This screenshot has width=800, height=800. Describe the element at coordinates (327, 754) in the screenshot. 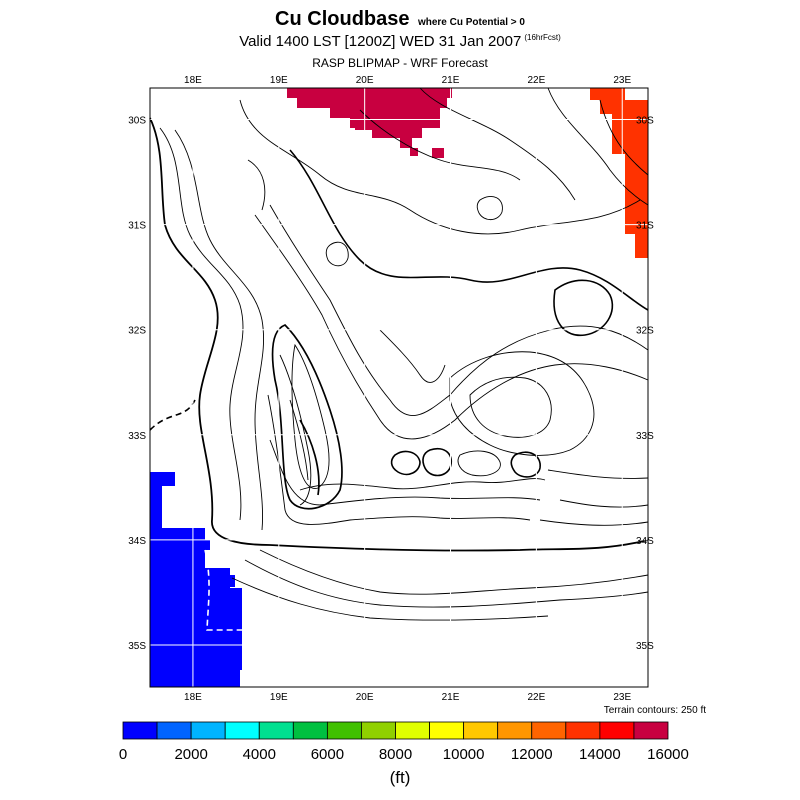

I see `colorbar-tick-label: 6000` at that location.